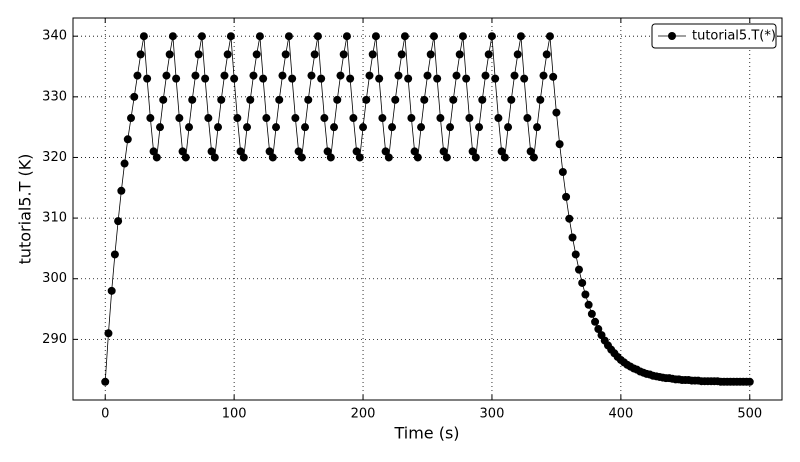 The image size is (800, 462). Describe the element at coordinates (54, 218) in the screenshot. I see `y-tick-label: 310` at that location.